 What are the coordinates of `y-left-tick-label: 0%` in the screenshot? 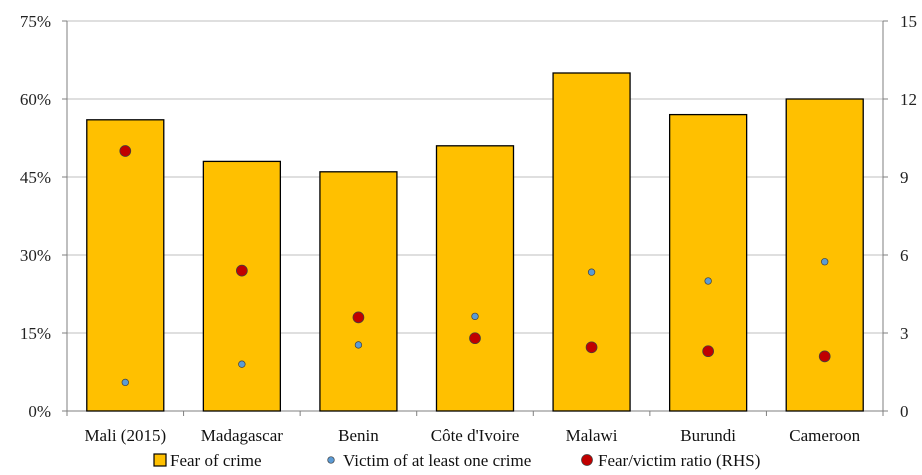 It's located at (39, 411).